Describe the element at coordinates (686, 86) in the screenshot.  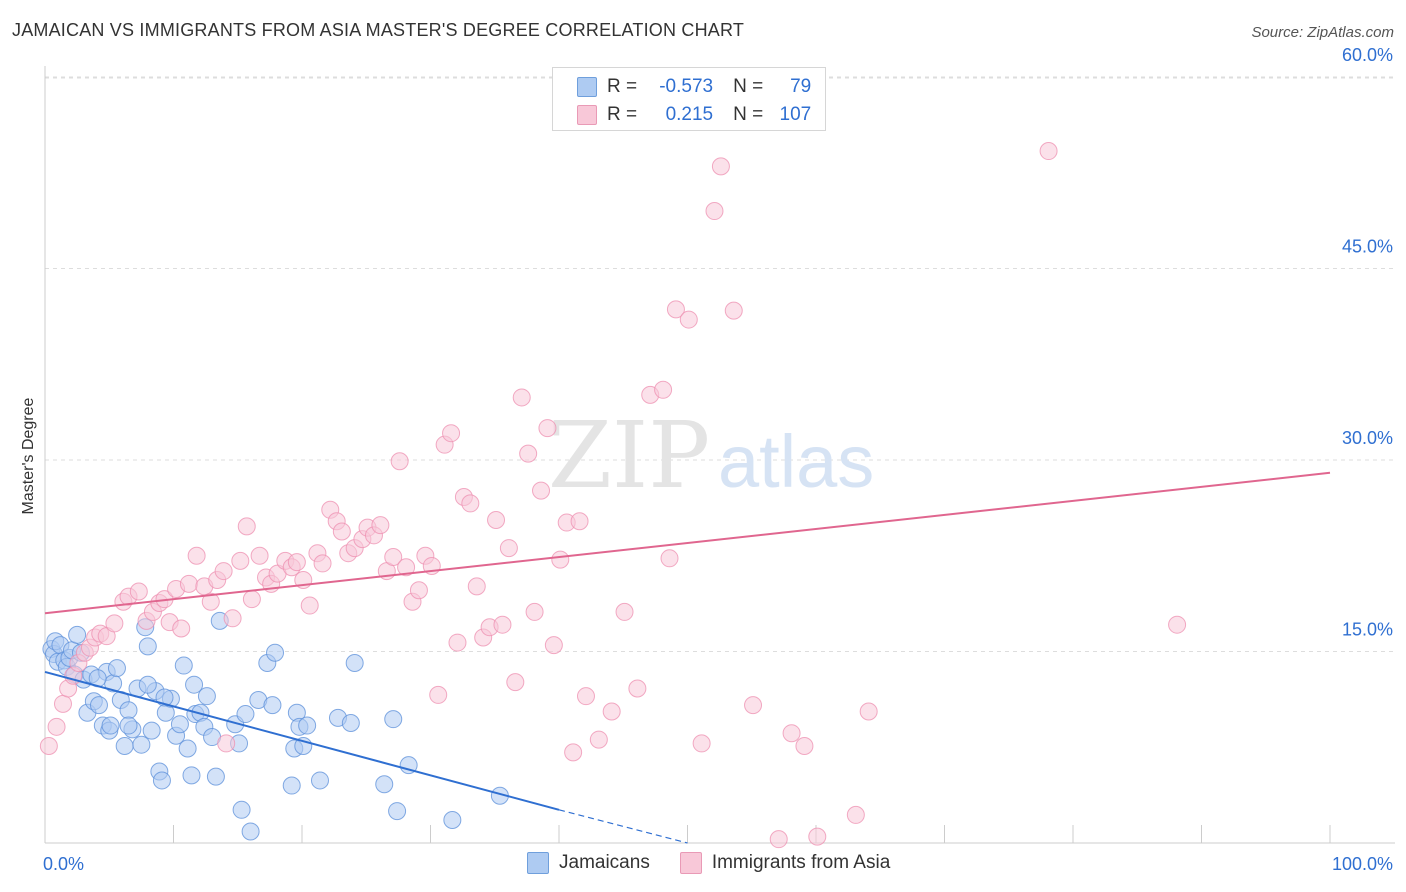
I see `jamaicans-r-value: -0.573` at that location.